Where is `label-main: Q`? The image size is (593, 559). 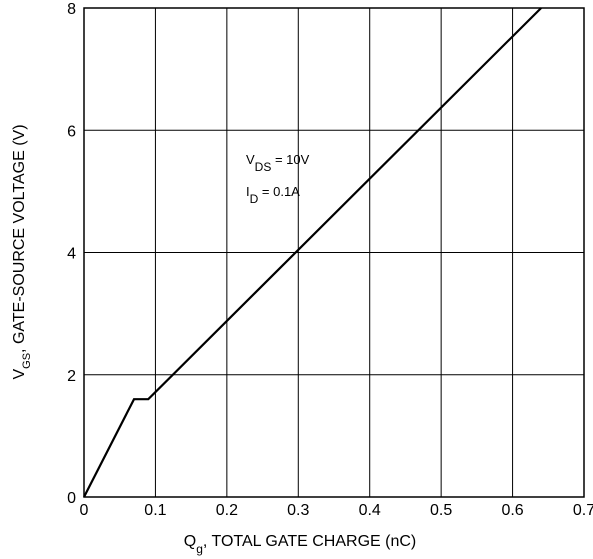
label-main: Q is located at coordinates (190, 541).